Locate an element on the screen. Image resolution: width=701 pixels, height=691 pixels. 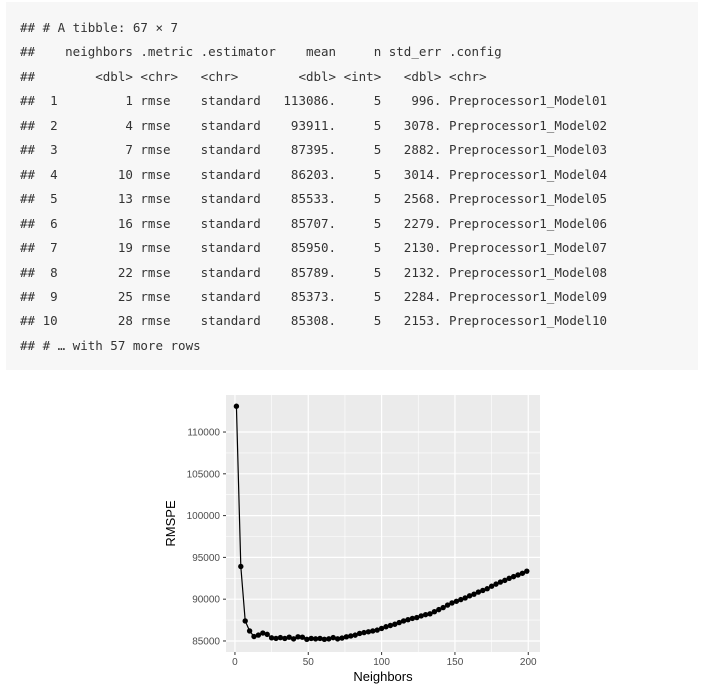
x-tick-label: 150 is located at coordinates (455, 662).